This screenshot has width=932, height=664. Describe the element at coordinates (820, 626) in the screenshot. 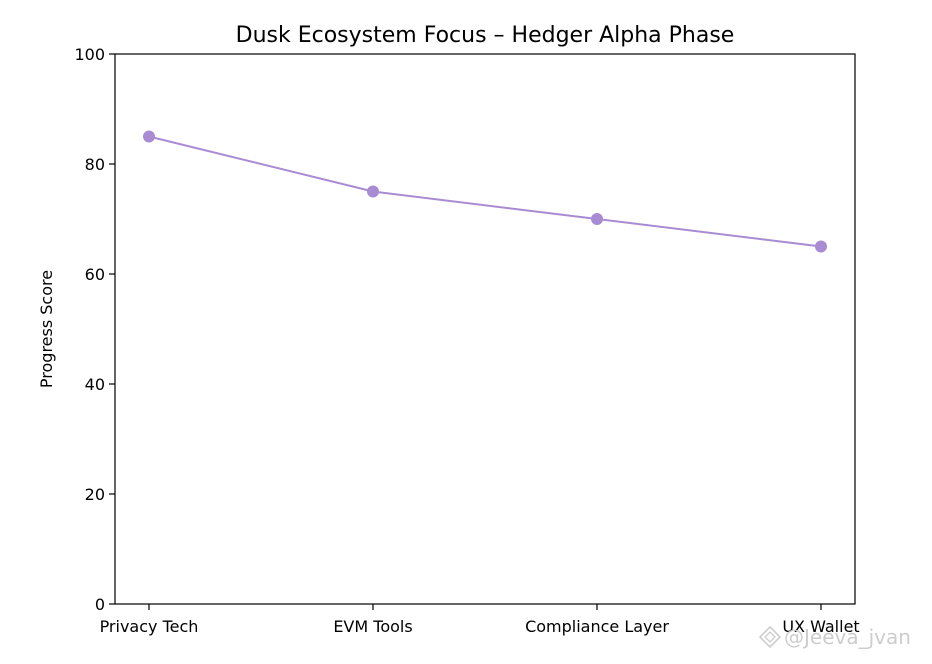

I see `x-tick-label: UX Wallet` at that location.